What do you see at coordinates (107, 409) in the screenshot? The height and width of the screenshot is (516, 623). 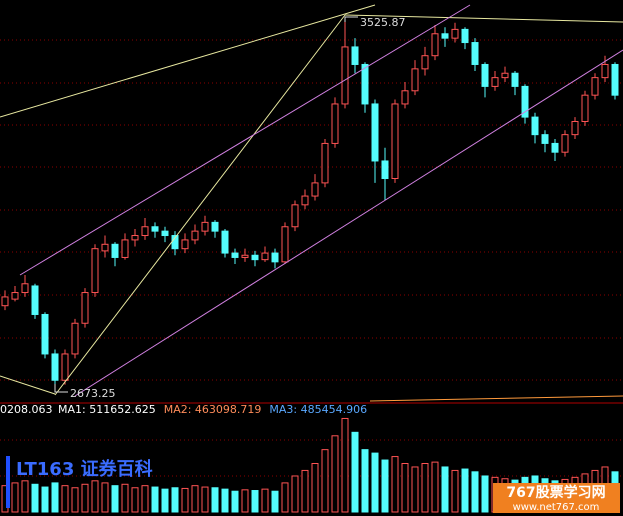 I see `ma-label: MA1: 511652.625` at bounding box center [107, 409].